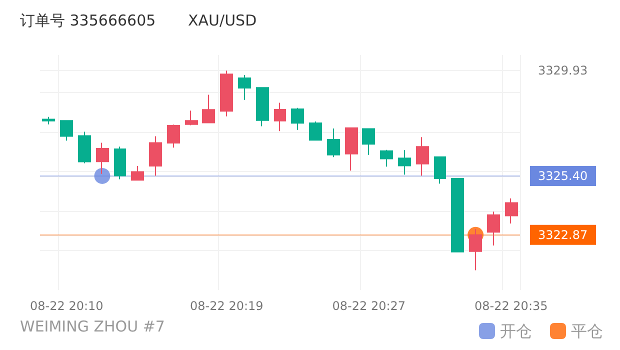 The height and width of the screenshot is (350, 620). What do you see at coordinates (587, 331) in the screenshot?
I see `legend-label: 平仓` at bounding box center [587, 331].